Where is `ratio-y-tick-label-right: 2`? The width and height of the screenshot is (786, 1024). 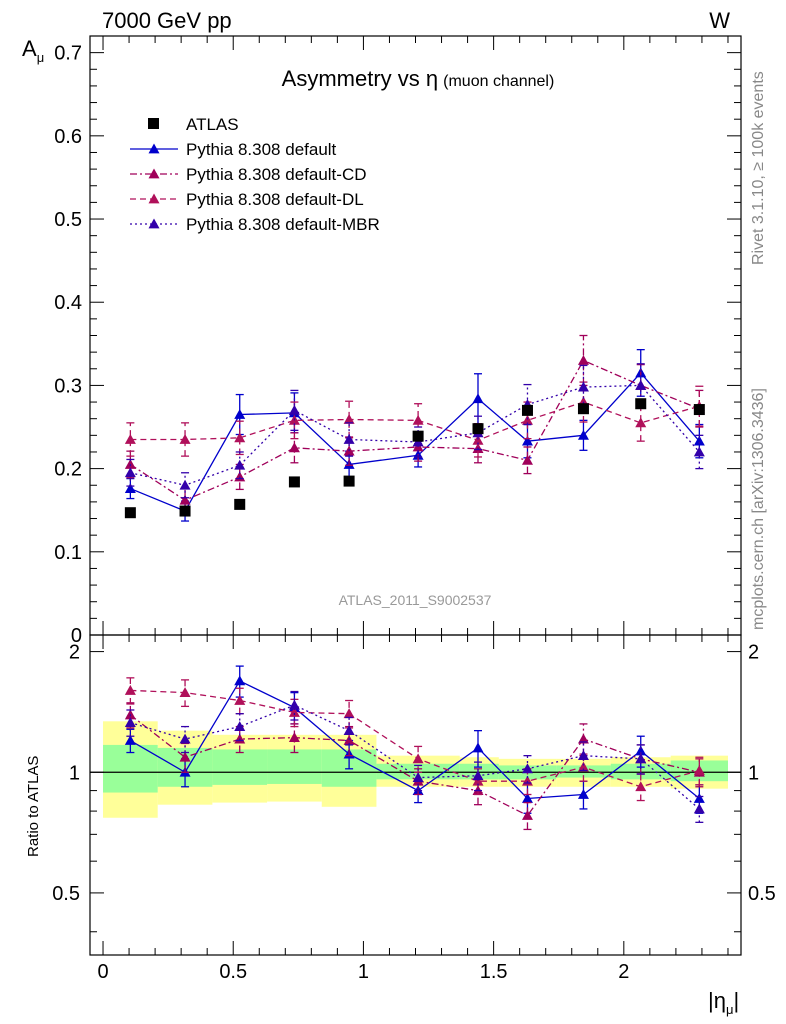 ratio-y-tick-label-right: 2 is located at coordinates (753, 653).